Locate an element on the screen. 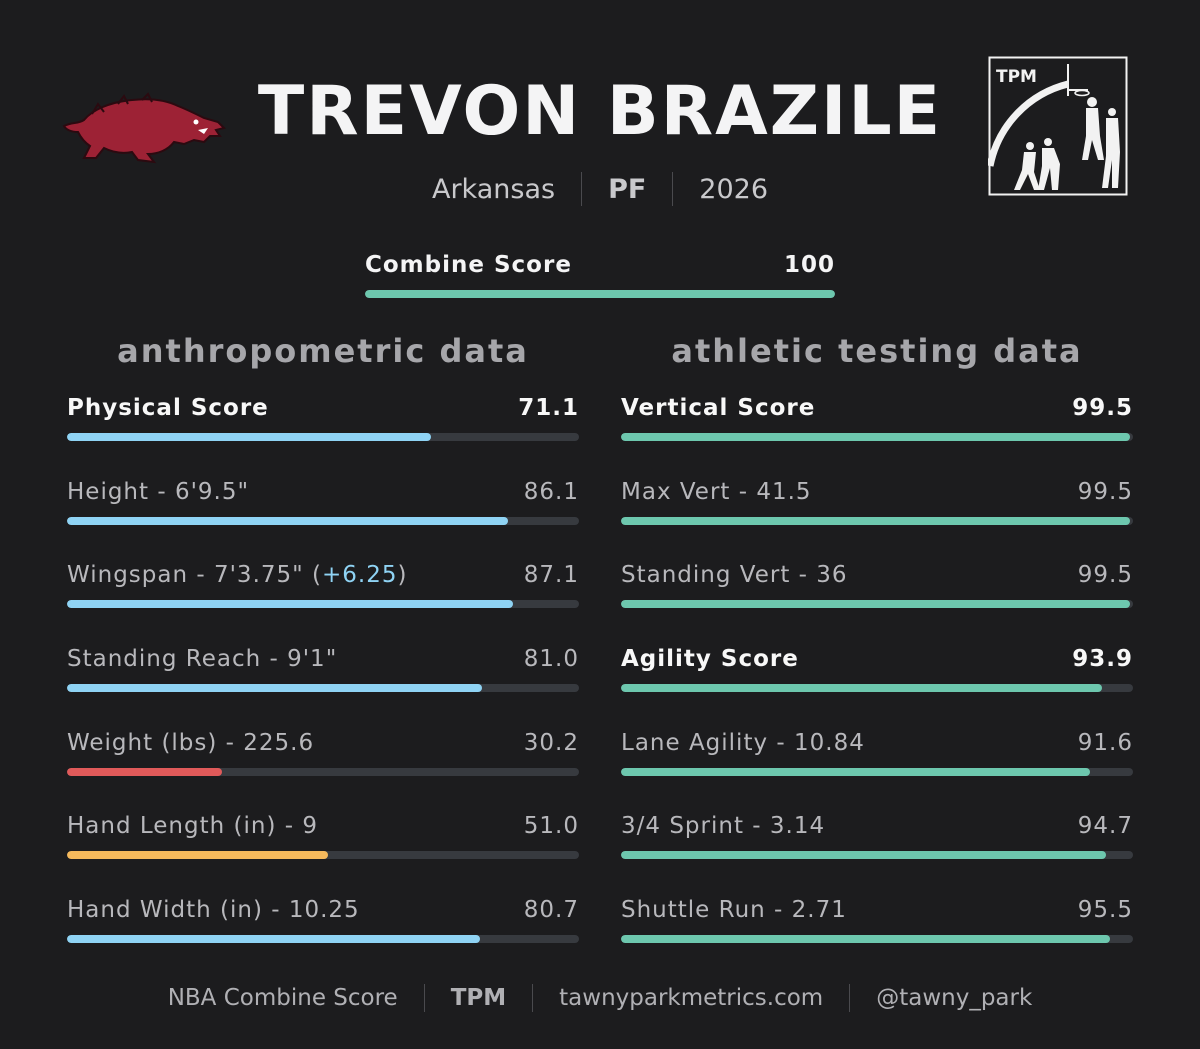 Image resolution: width=1200 pixels, height=1049 pixels. metric-row: Height - 6'9.5" 86.1 is located at coordinates (323, 521).